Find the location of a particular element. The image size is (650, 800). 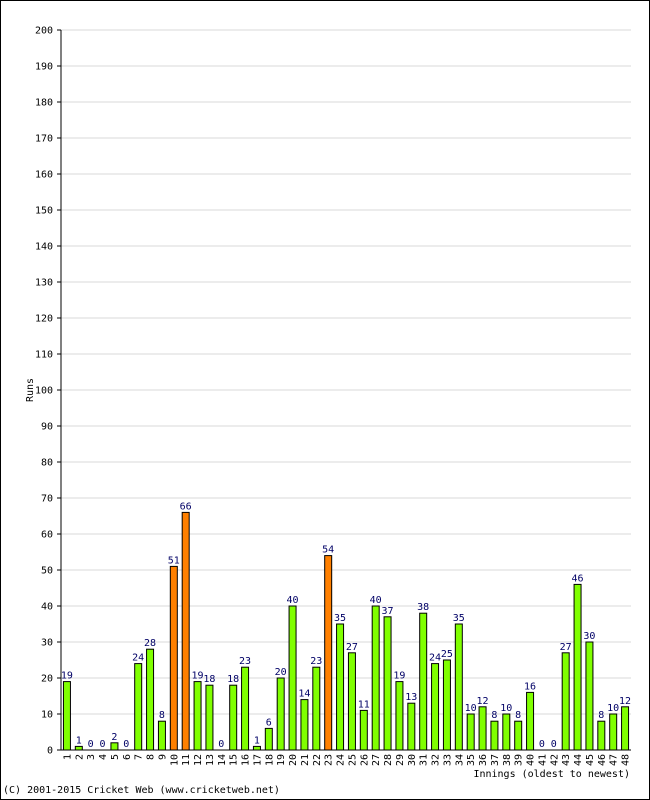

x-tick-label: 2 is located at coordinates (79, 757).